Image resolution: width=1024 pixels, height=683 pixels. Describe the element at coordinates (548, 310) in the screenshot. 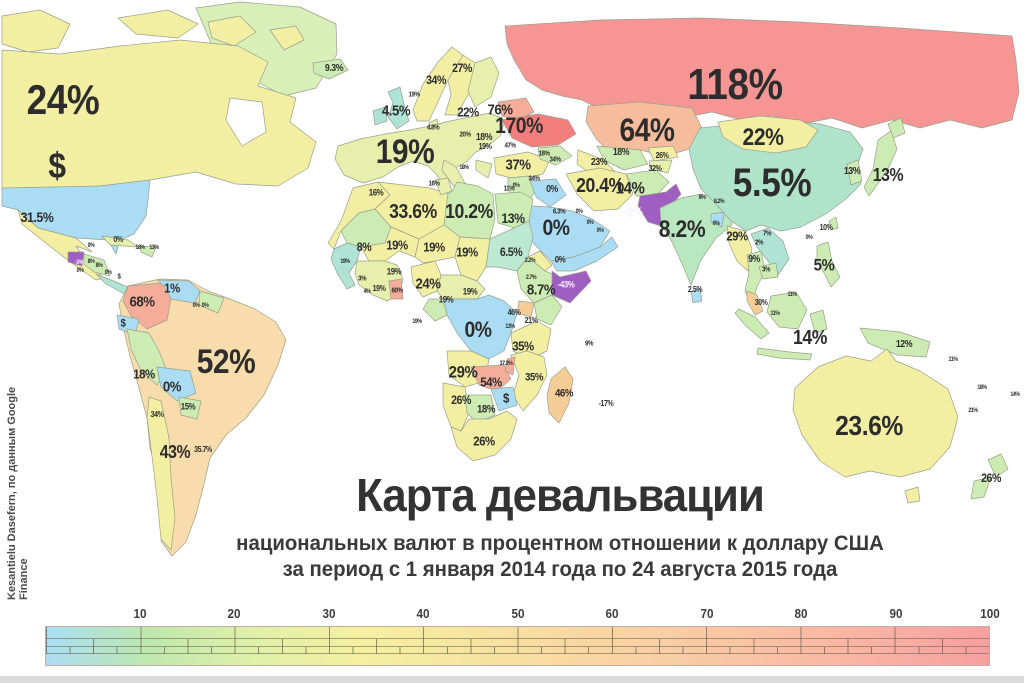

I see `region-kenya` at that location.